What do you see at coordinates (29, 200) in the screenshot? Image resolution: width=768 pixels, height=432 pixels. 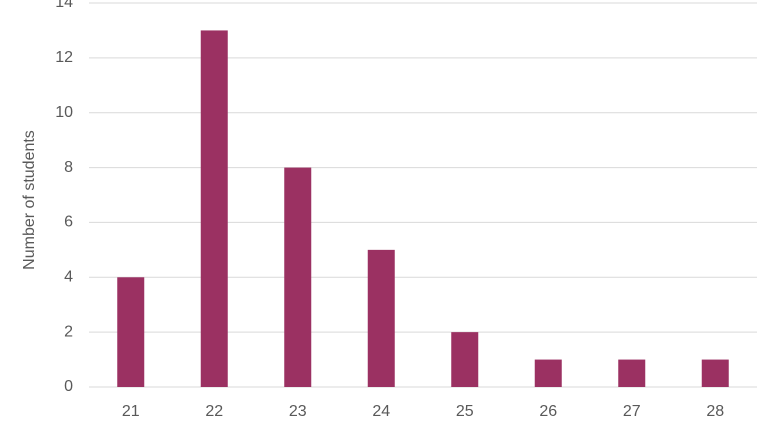 I see `y-axis-label: Number of students` at bounding box center [29, 200].